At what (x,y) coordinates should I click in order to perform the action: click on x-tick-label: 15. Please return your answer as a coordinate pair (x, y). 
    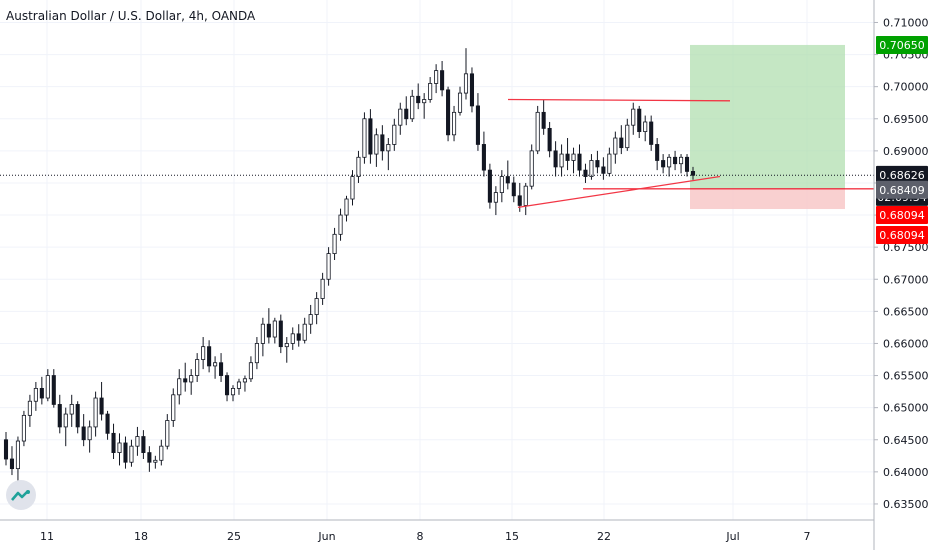
    Looking at the image, I should click on (512, 536).